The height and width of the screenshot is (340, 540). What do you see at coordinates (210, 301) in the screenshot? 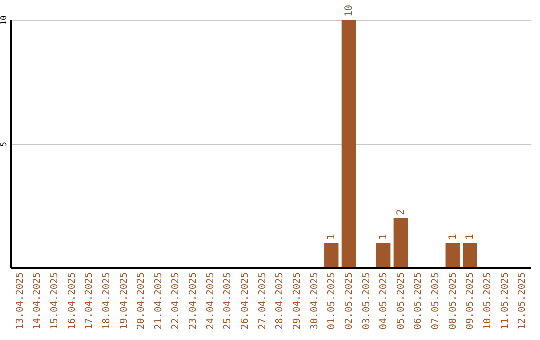
I see `x-tick-label: 24.04.2025` at bounding box center [210, 301].